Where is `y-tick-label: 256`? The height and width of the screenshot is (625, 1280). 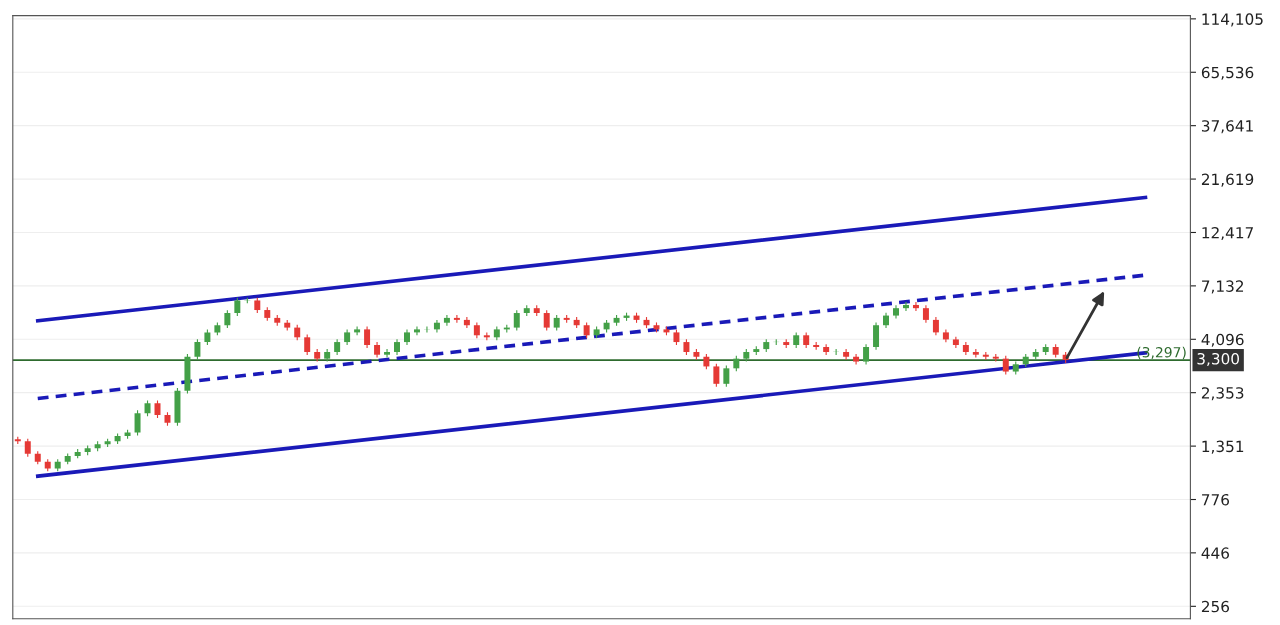
y-tick-label: 256 is located at coordinates (1215, 606).